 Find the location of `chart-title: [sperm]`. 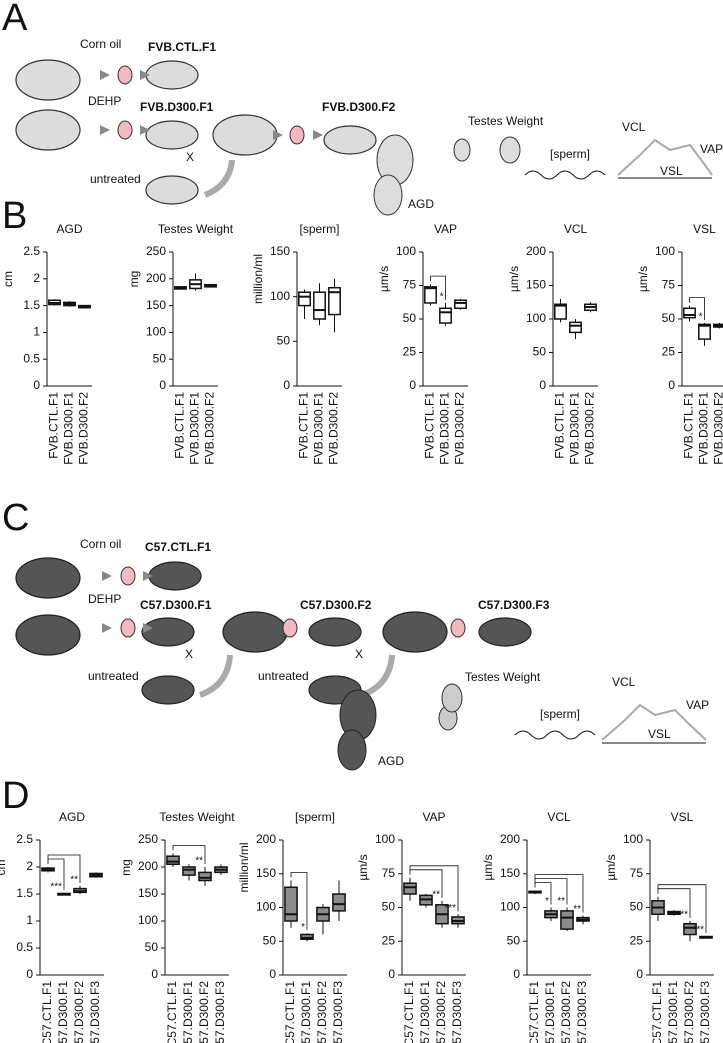

chart-title: [sperm] is located at coordinates (315, 817).